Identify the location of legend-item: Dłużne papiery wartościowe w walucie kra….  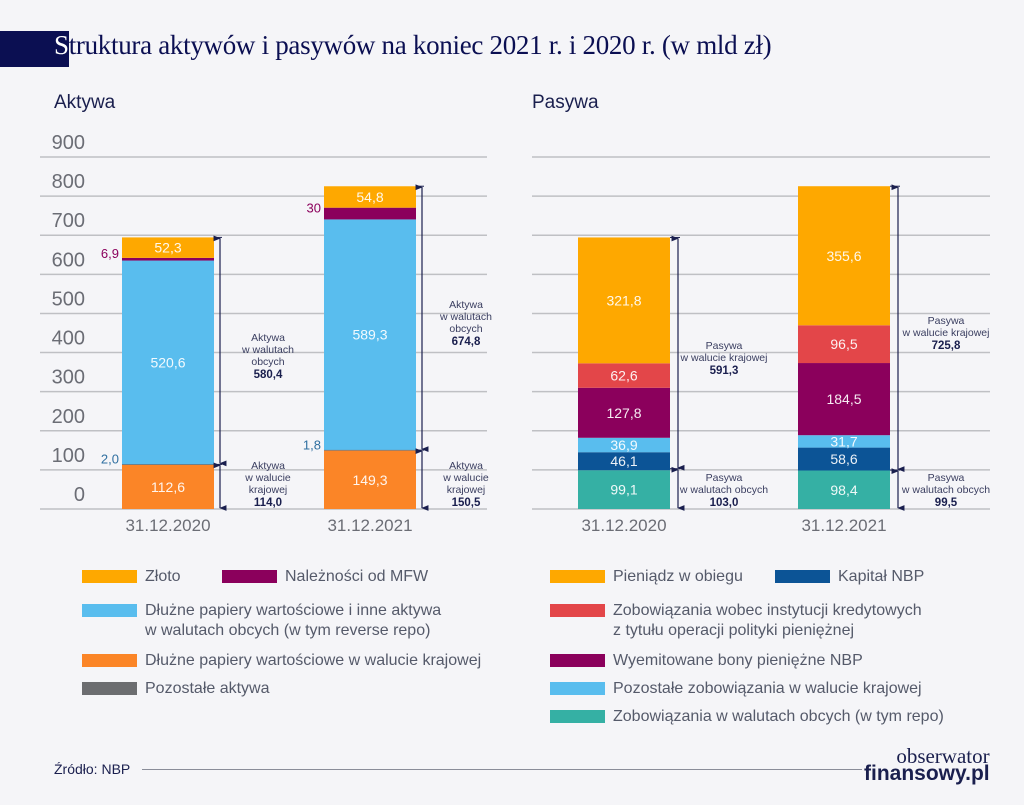
(281, 661).